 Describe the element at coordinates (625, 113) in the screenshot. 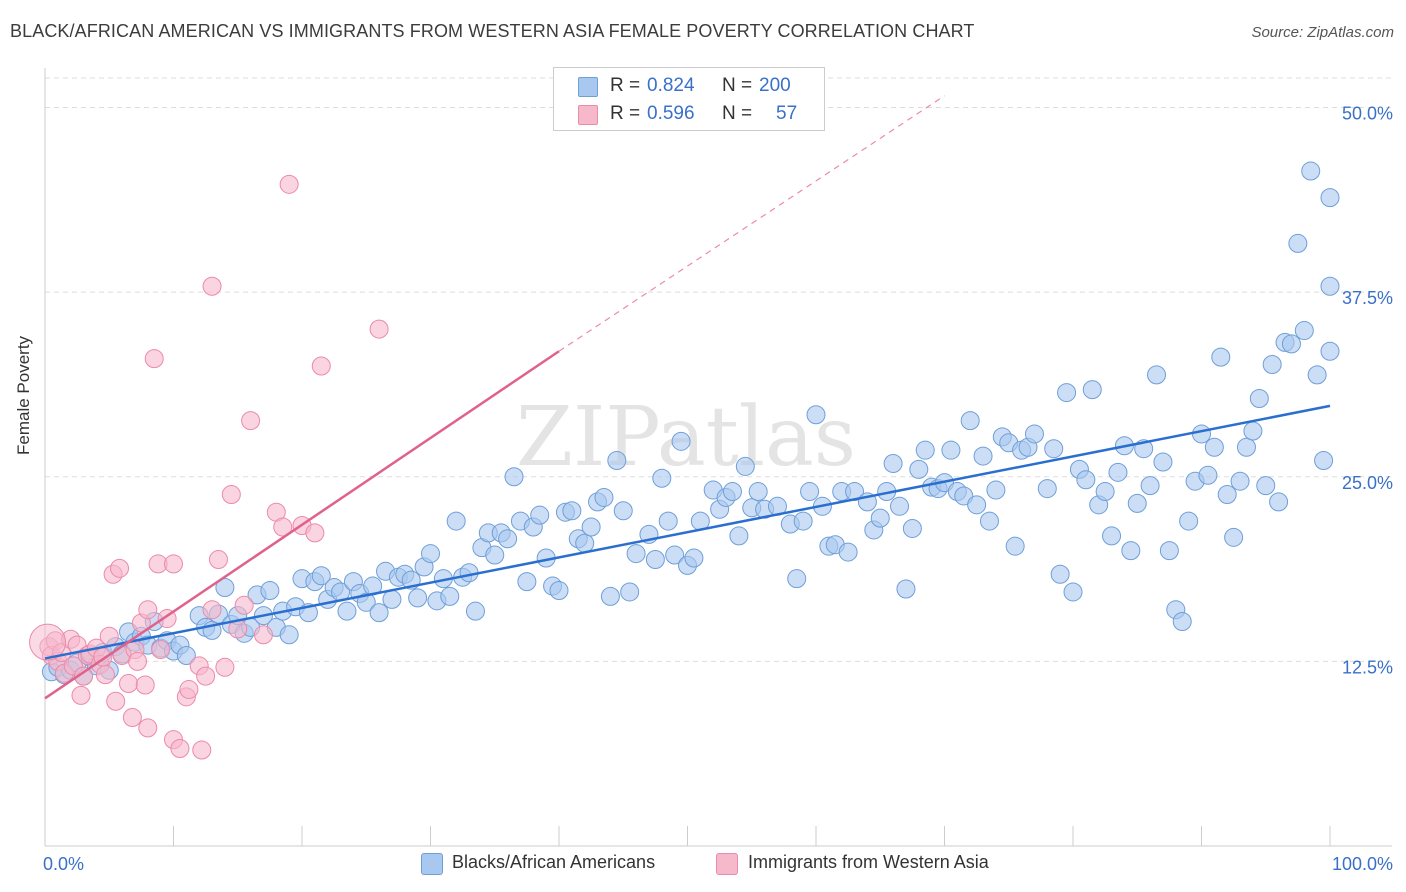

I see `r-label: R =` at that location.